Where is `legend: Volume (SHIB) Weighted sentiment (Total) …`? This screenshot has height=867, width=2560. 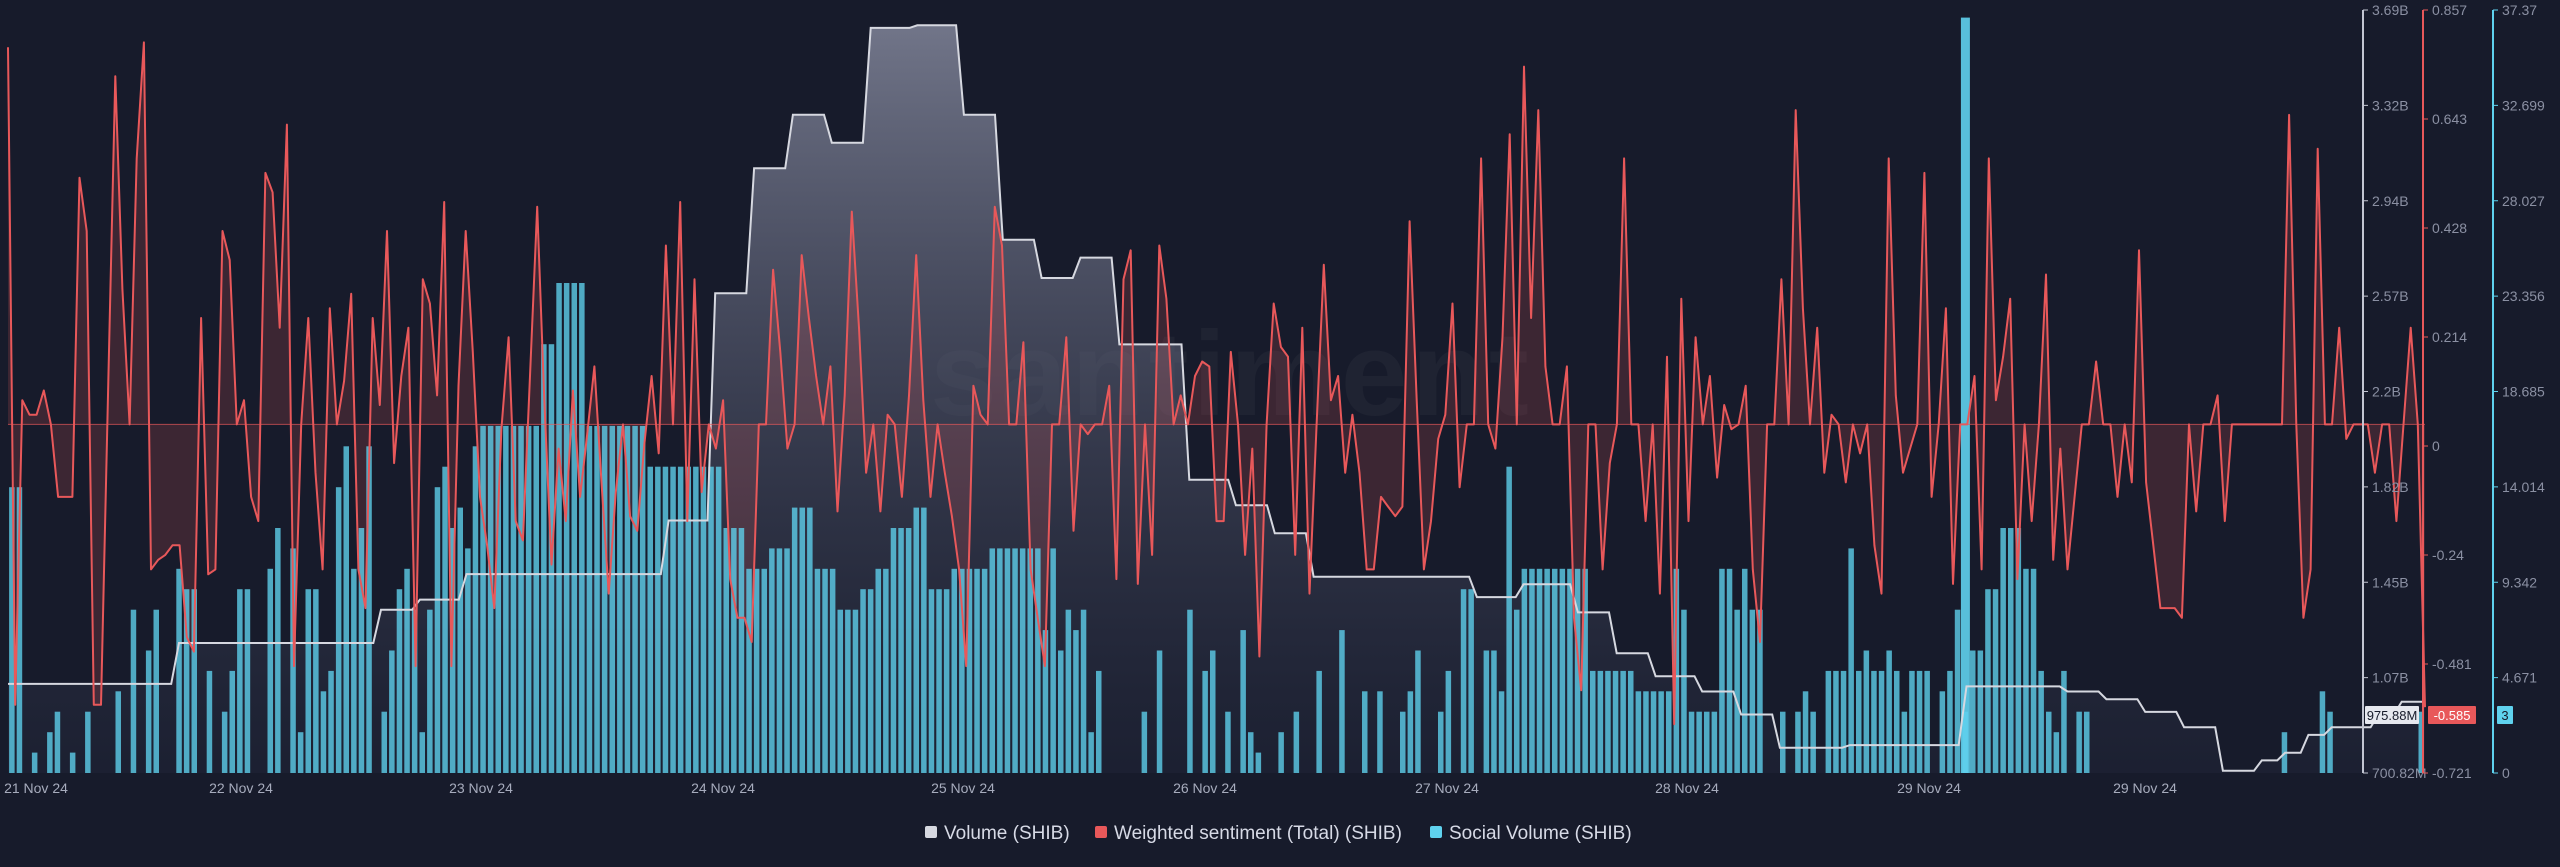
legend: Volume (SHIB) Weighted sentiment (Total) … is located at coordinates (1278, 833).